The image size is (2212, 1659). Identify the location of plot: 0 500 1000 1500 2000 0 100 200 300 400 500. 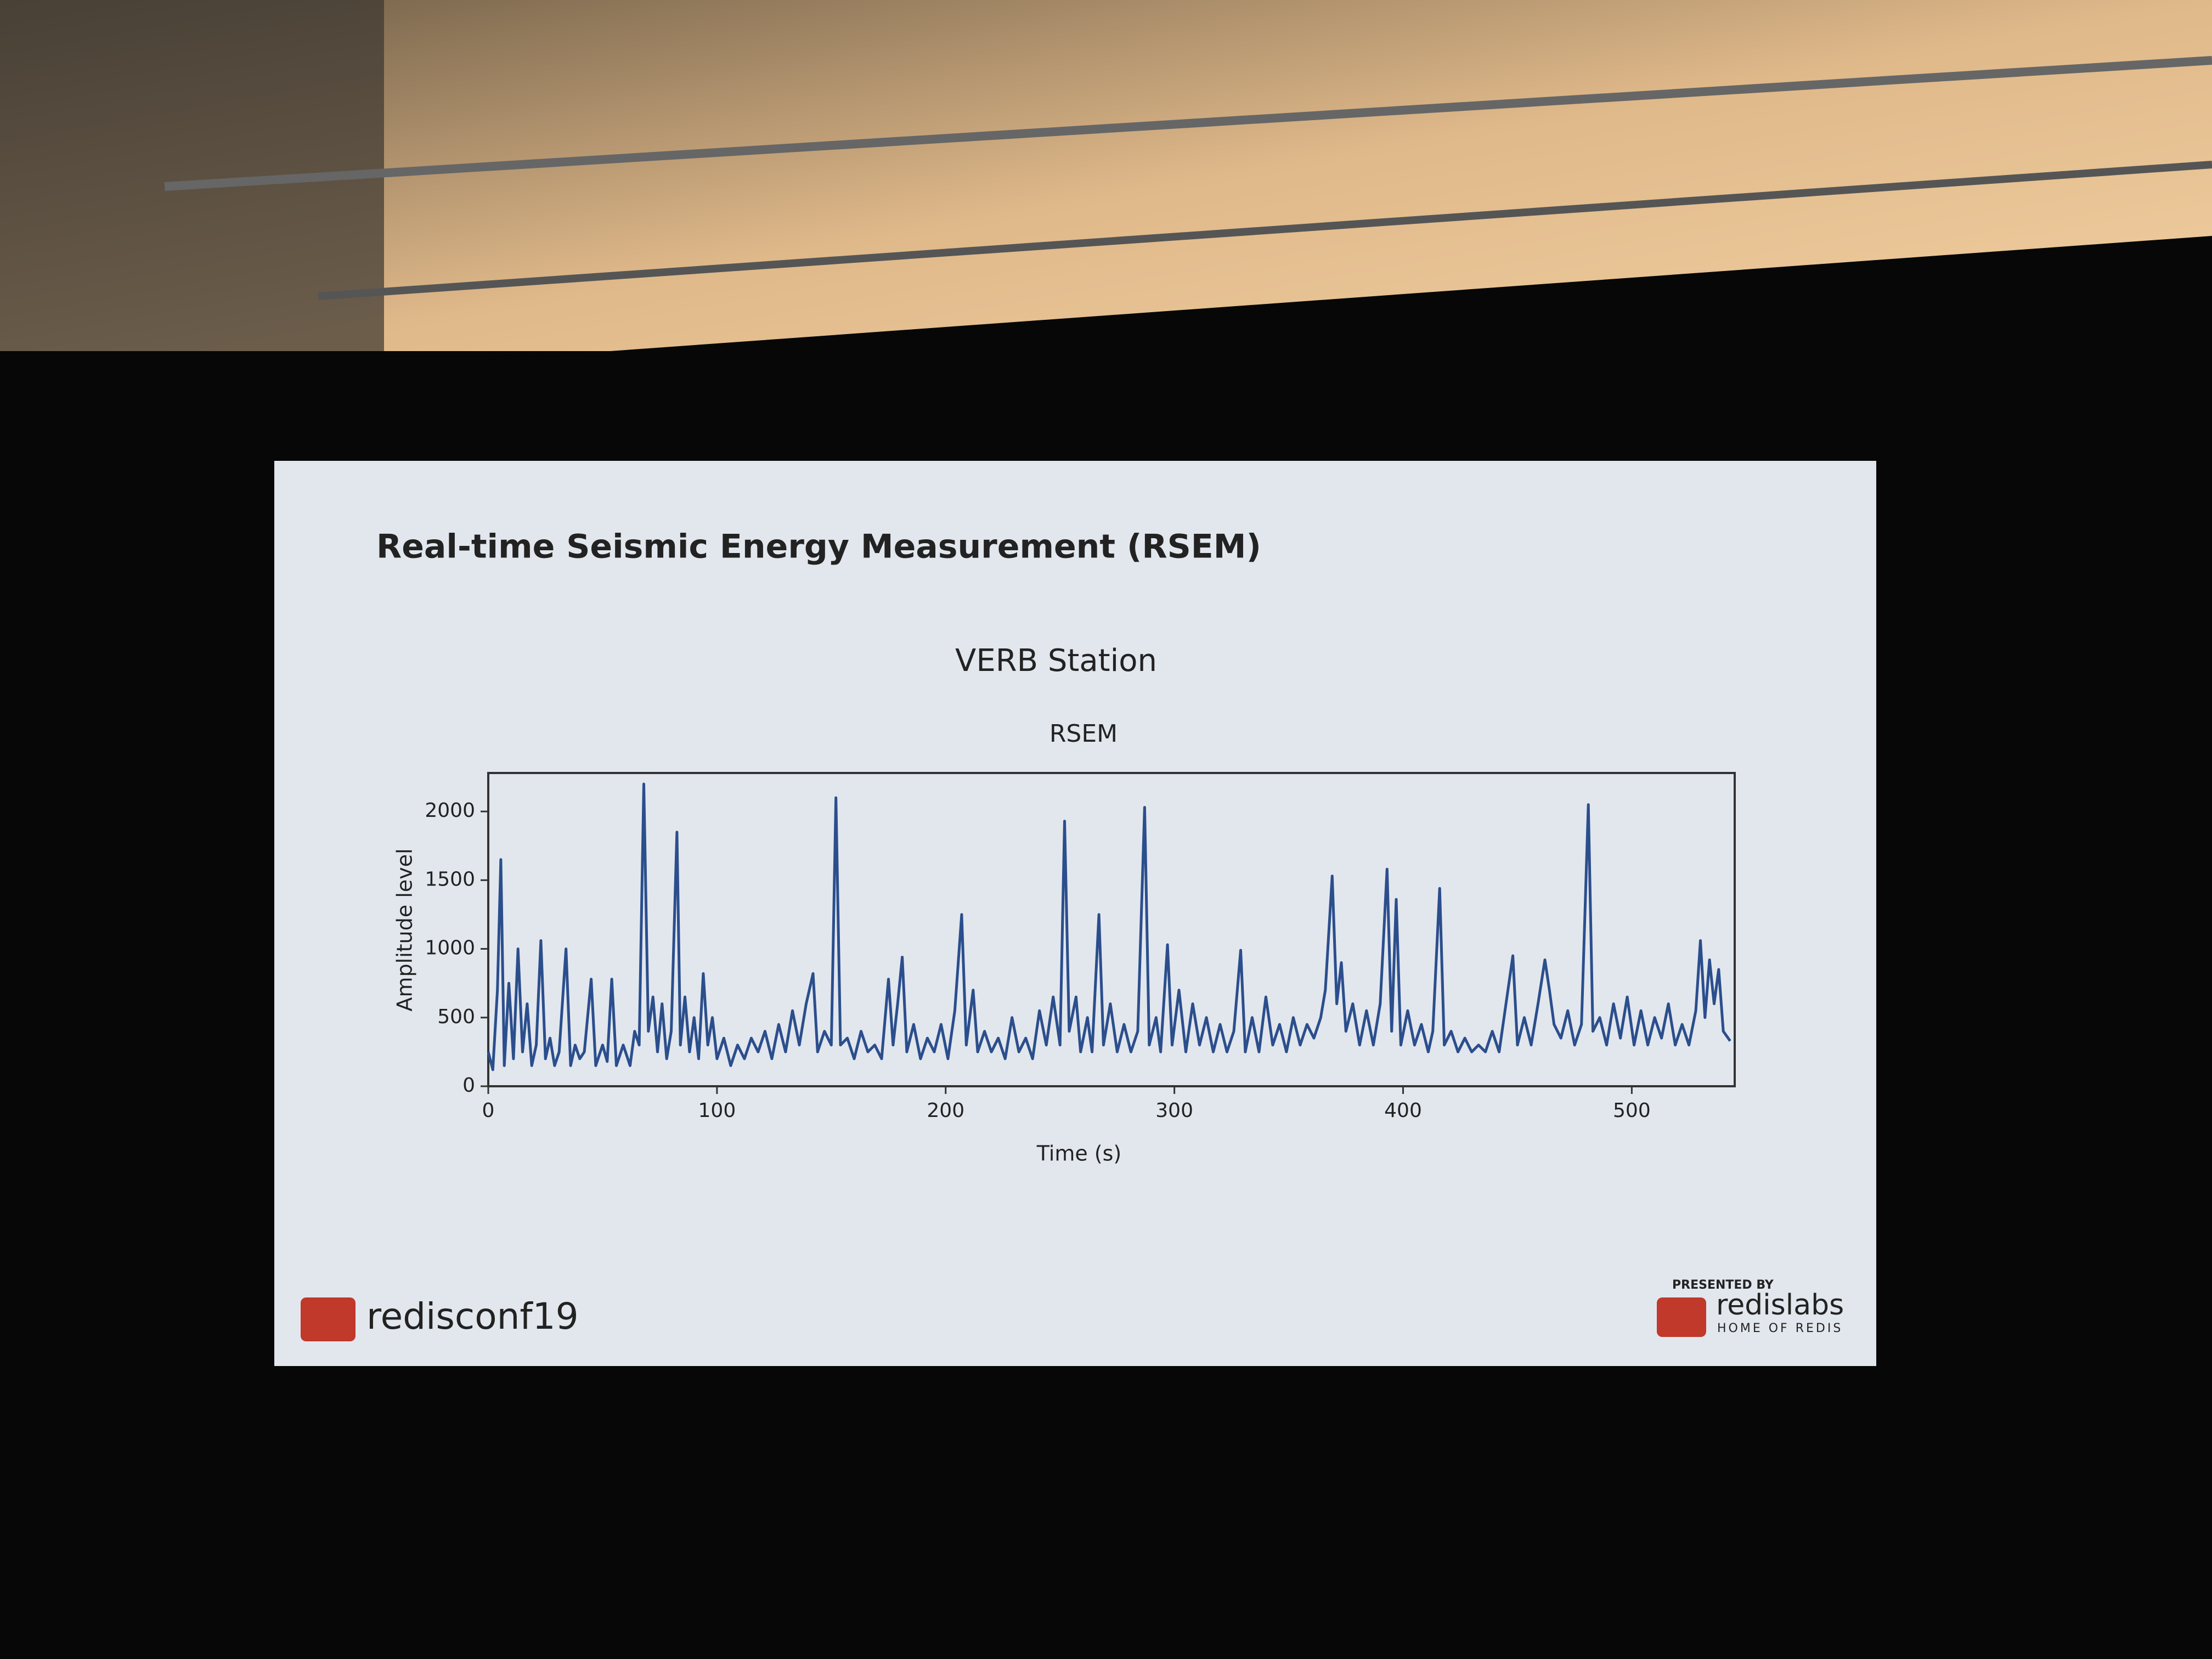
(1080, 947).